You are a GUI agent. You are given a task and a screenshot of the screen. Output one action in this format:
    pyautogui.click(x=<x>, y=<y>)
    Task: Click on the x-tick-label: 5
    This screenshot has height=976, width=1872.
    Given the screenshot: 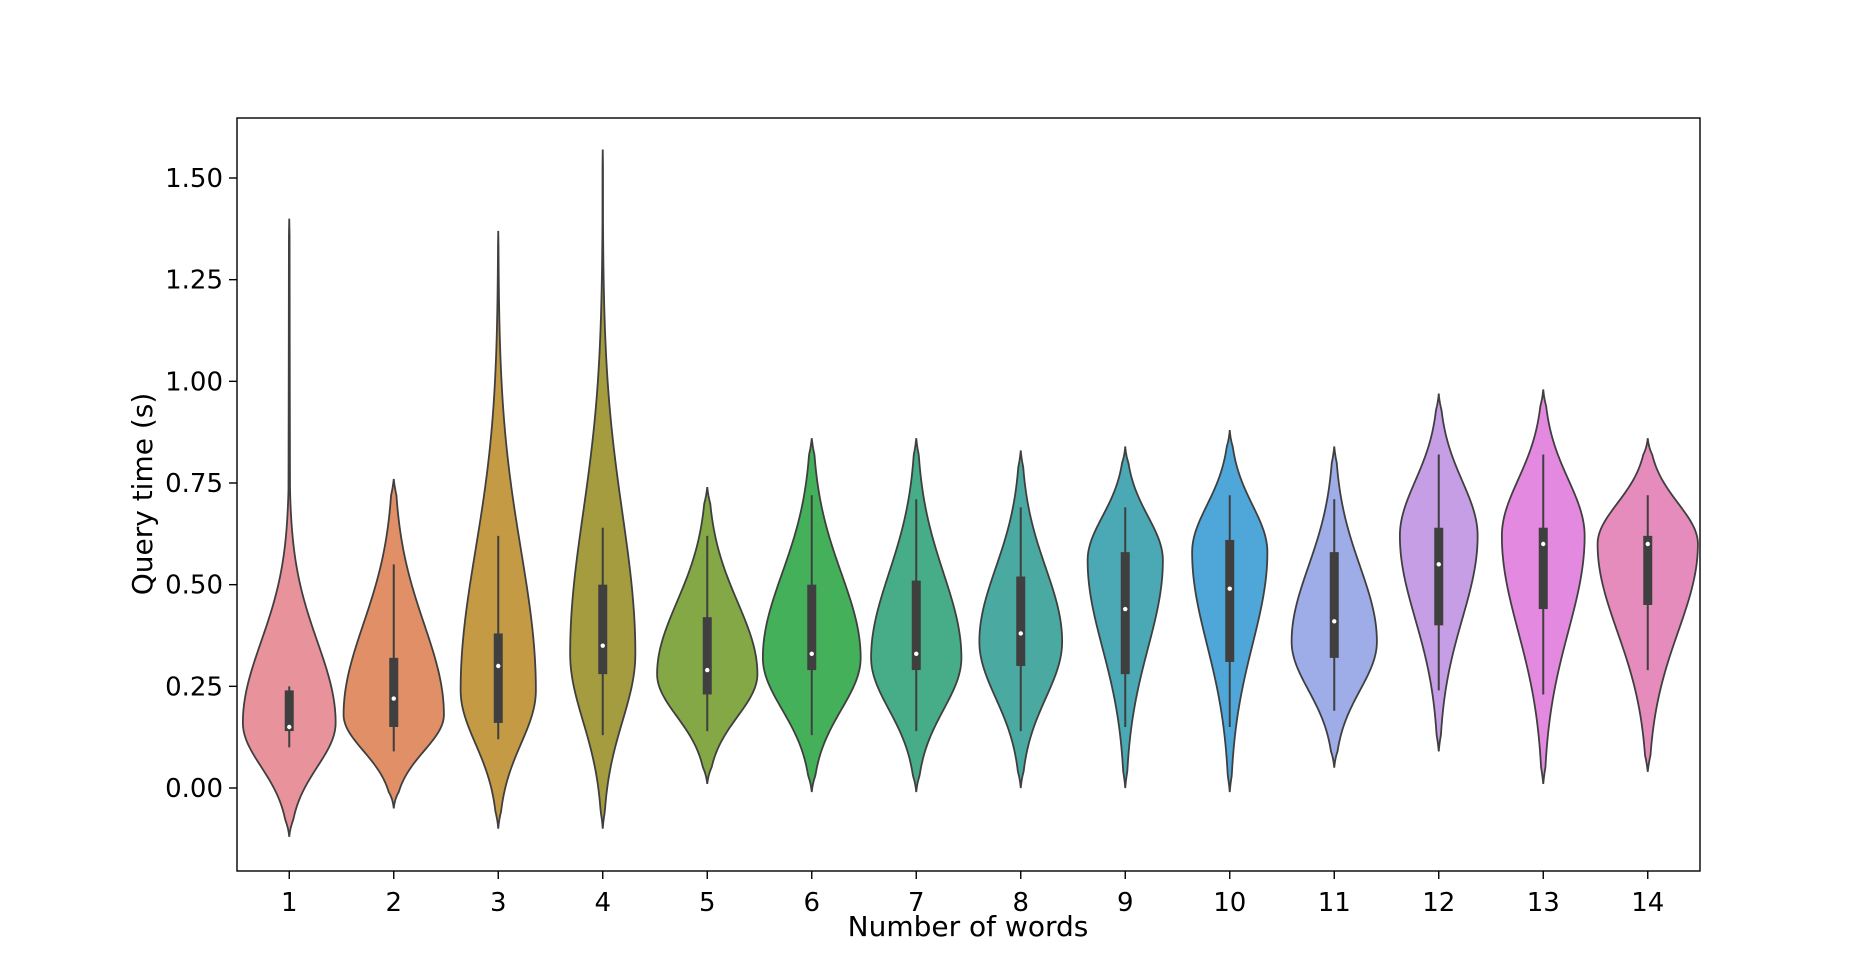 What is the action you would take?
    pyautogui.click(x=707, y=903)
    